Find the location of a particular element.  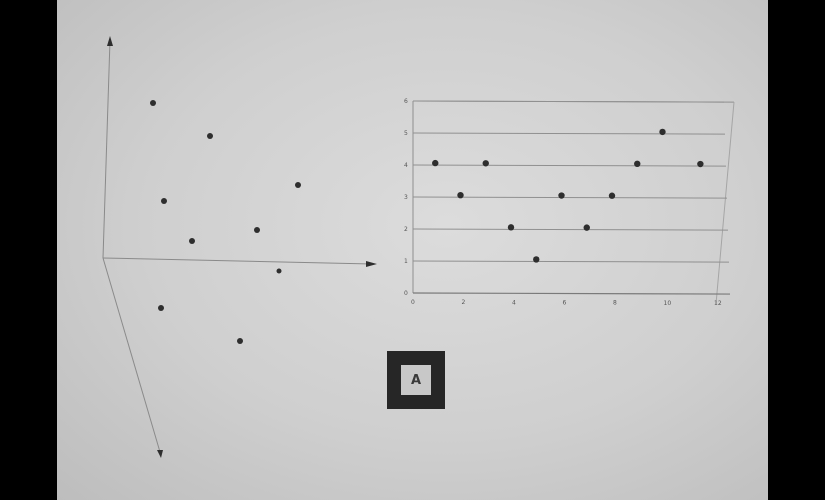

right-points is located at coordinates (568, 195).